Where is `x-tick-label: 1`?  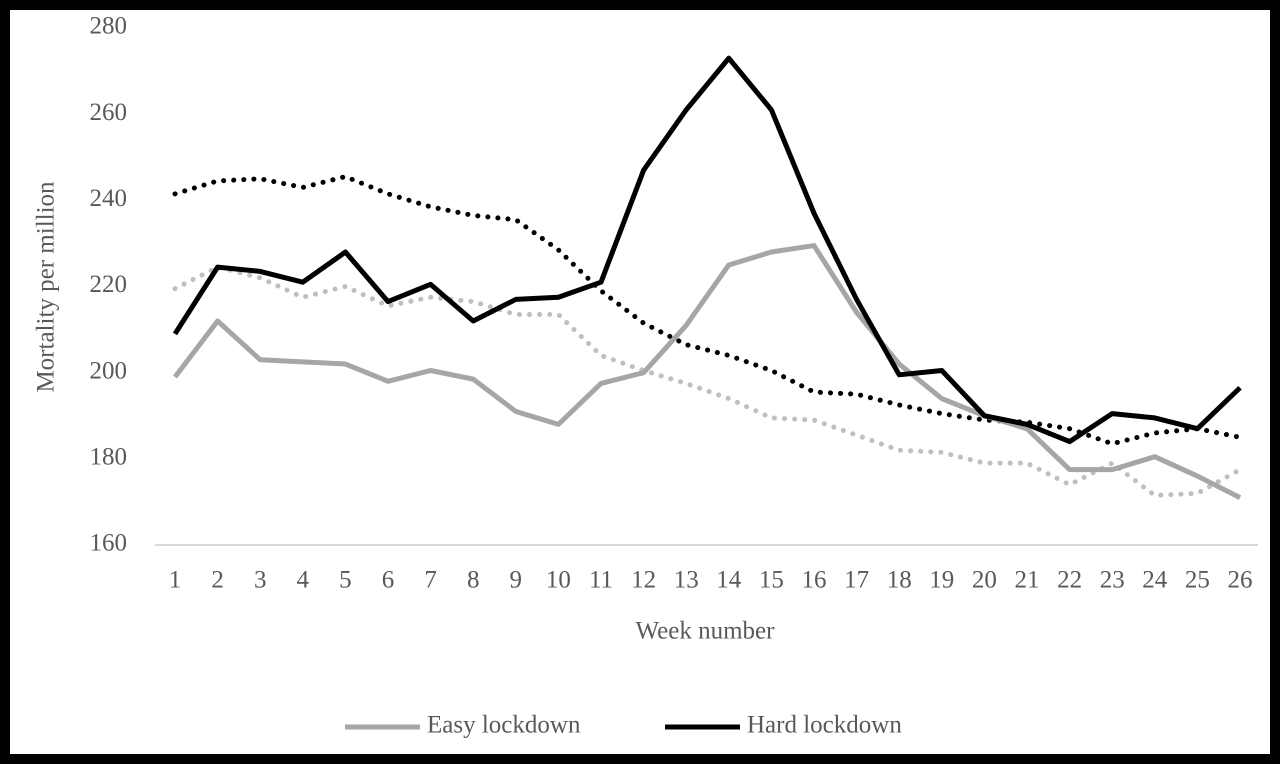 x-tick-label: 1 is located at coordinates (175, 580).